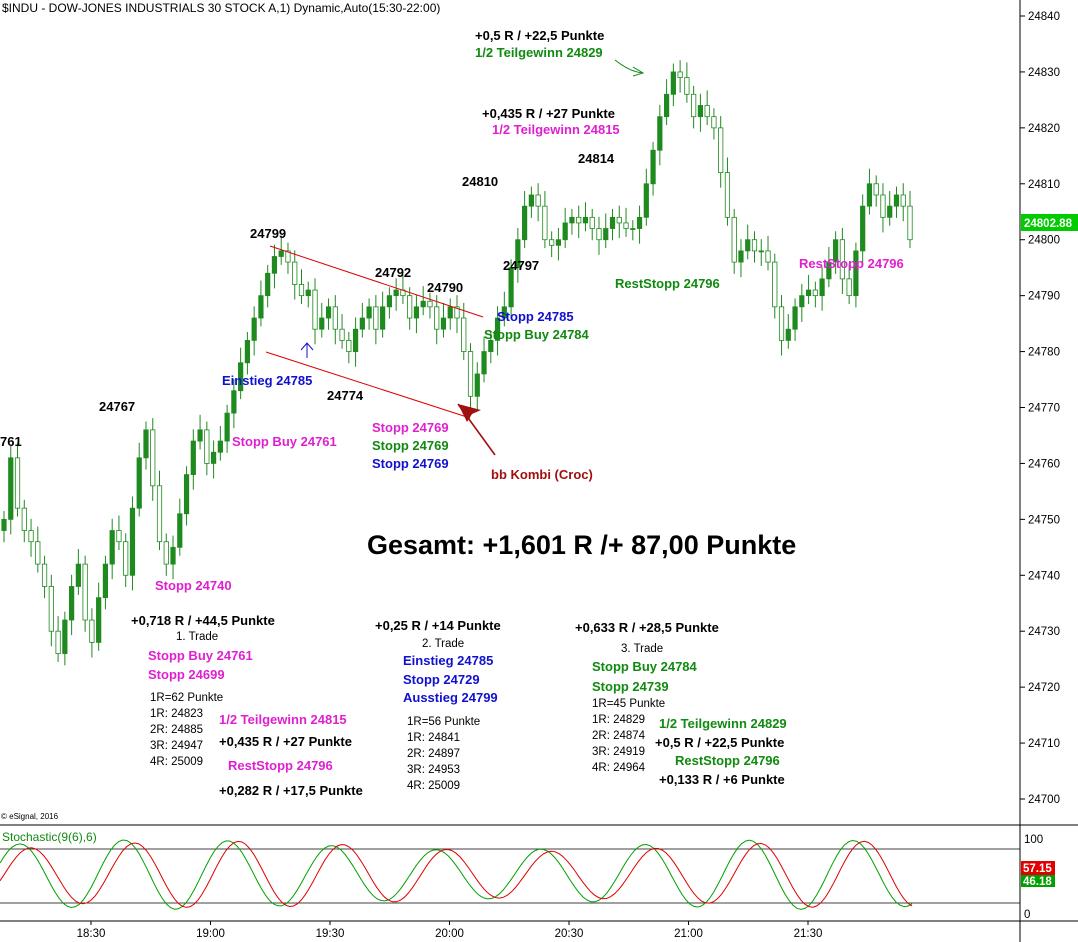 This screenshot has width=1078, height=942. I want to click on trade2-target: 4R: 25009, so click(433, 786).